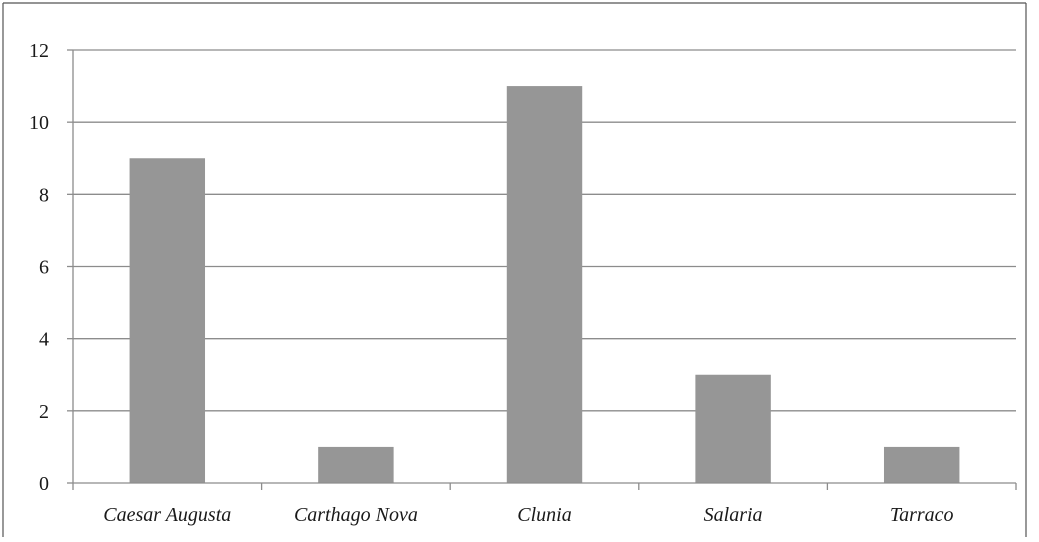  I want to click on y-tick-label: 4, so click(44, 340).